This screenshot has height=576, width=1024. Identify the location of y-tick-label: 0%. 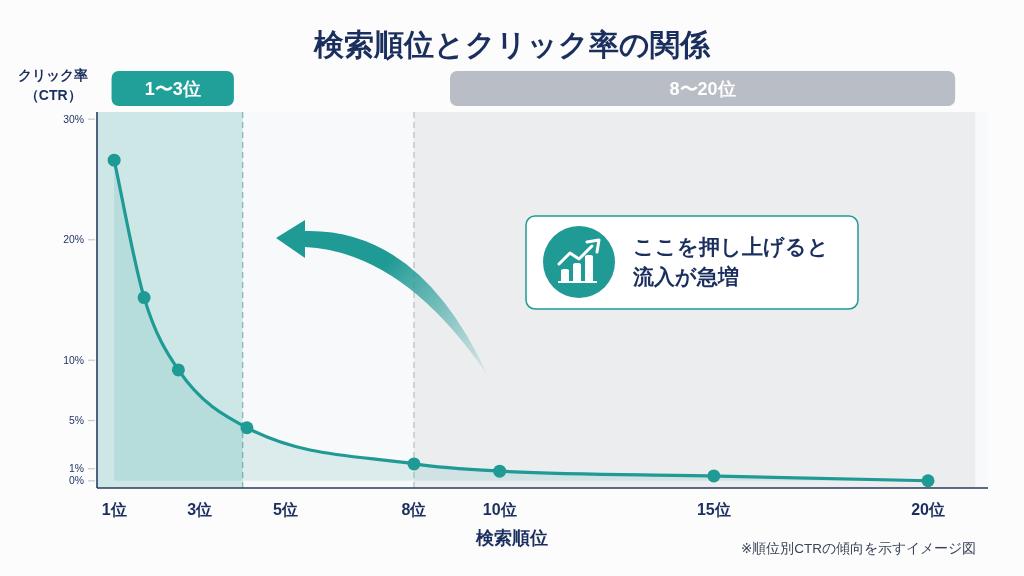
(76, 481).